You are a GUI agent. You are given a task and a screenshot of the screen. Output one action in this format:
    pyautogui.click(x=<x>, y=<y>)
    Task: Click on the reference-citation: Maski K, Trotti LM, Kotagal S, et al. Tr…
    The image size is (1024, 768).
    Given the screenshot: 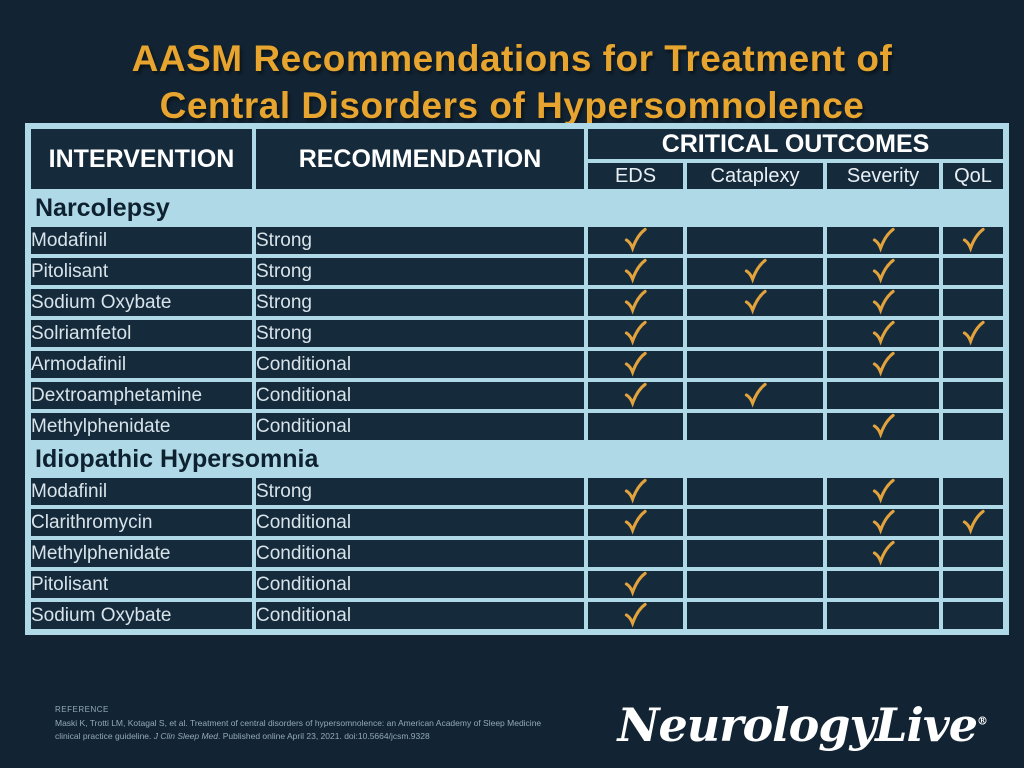 What is the action you would take?
    pyautogui.click(x=307, y=730)
    